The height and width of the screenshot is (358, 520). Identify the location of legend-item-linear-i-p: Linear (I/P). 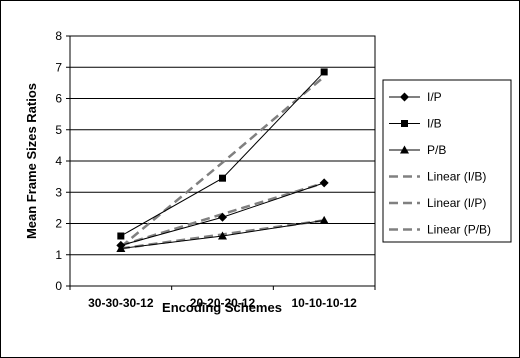
(437, 203).